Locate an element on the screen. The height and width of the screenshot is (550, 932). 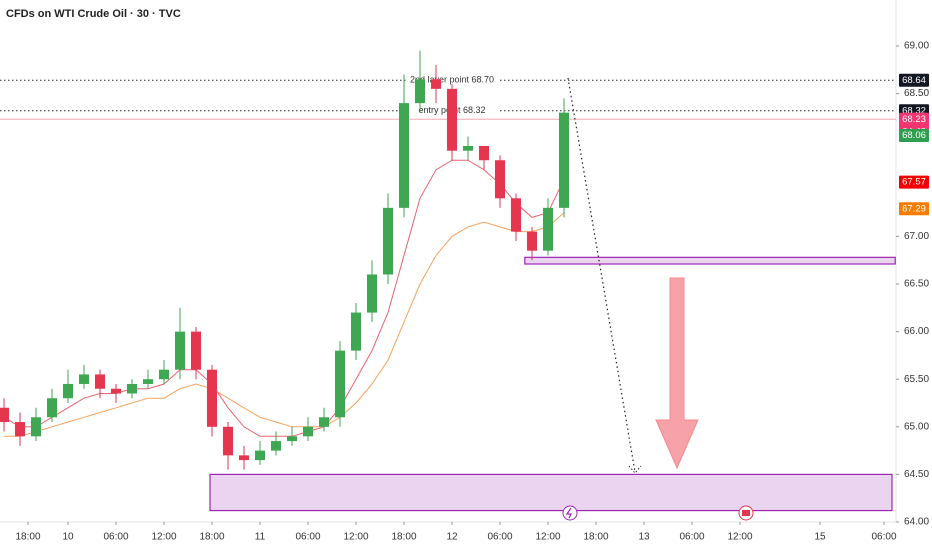
event-icon is located at coordinates (570, 513).